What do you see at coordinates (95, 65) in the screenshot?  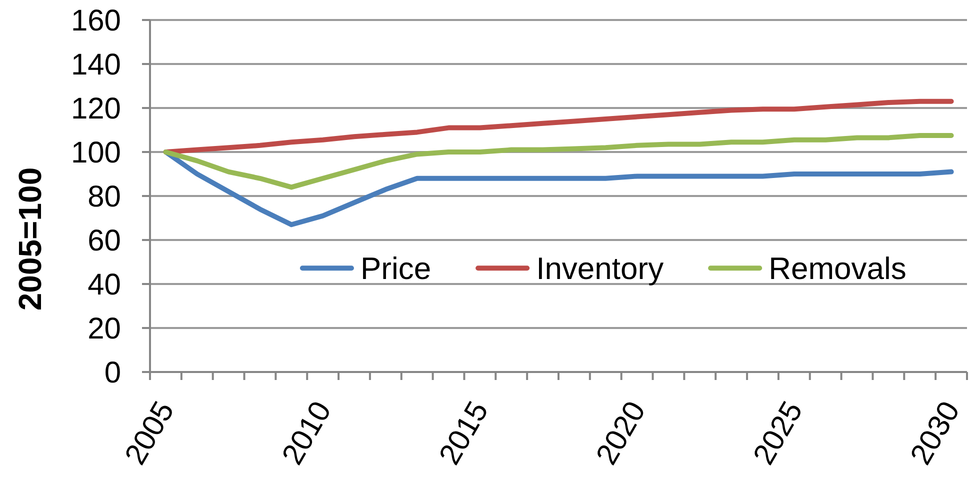 I see `y-tick-label: 140` at bounding box center [95, 65].